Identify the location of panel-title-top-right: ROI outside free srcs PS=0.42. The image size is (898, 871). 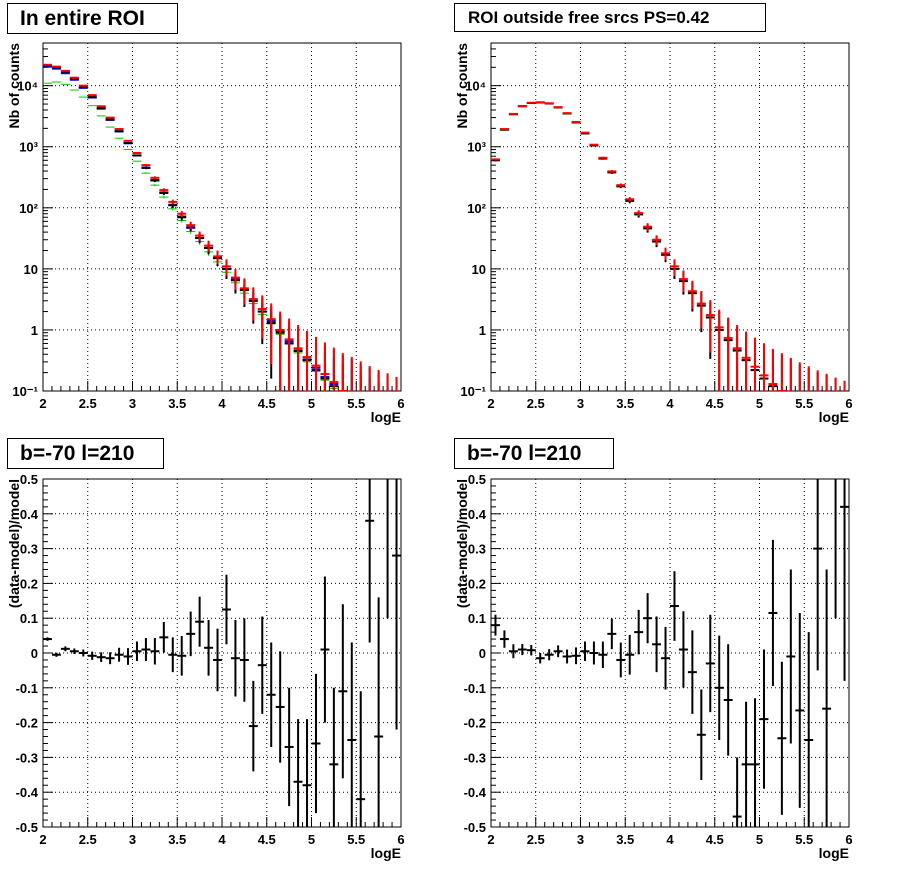
(610, 17).